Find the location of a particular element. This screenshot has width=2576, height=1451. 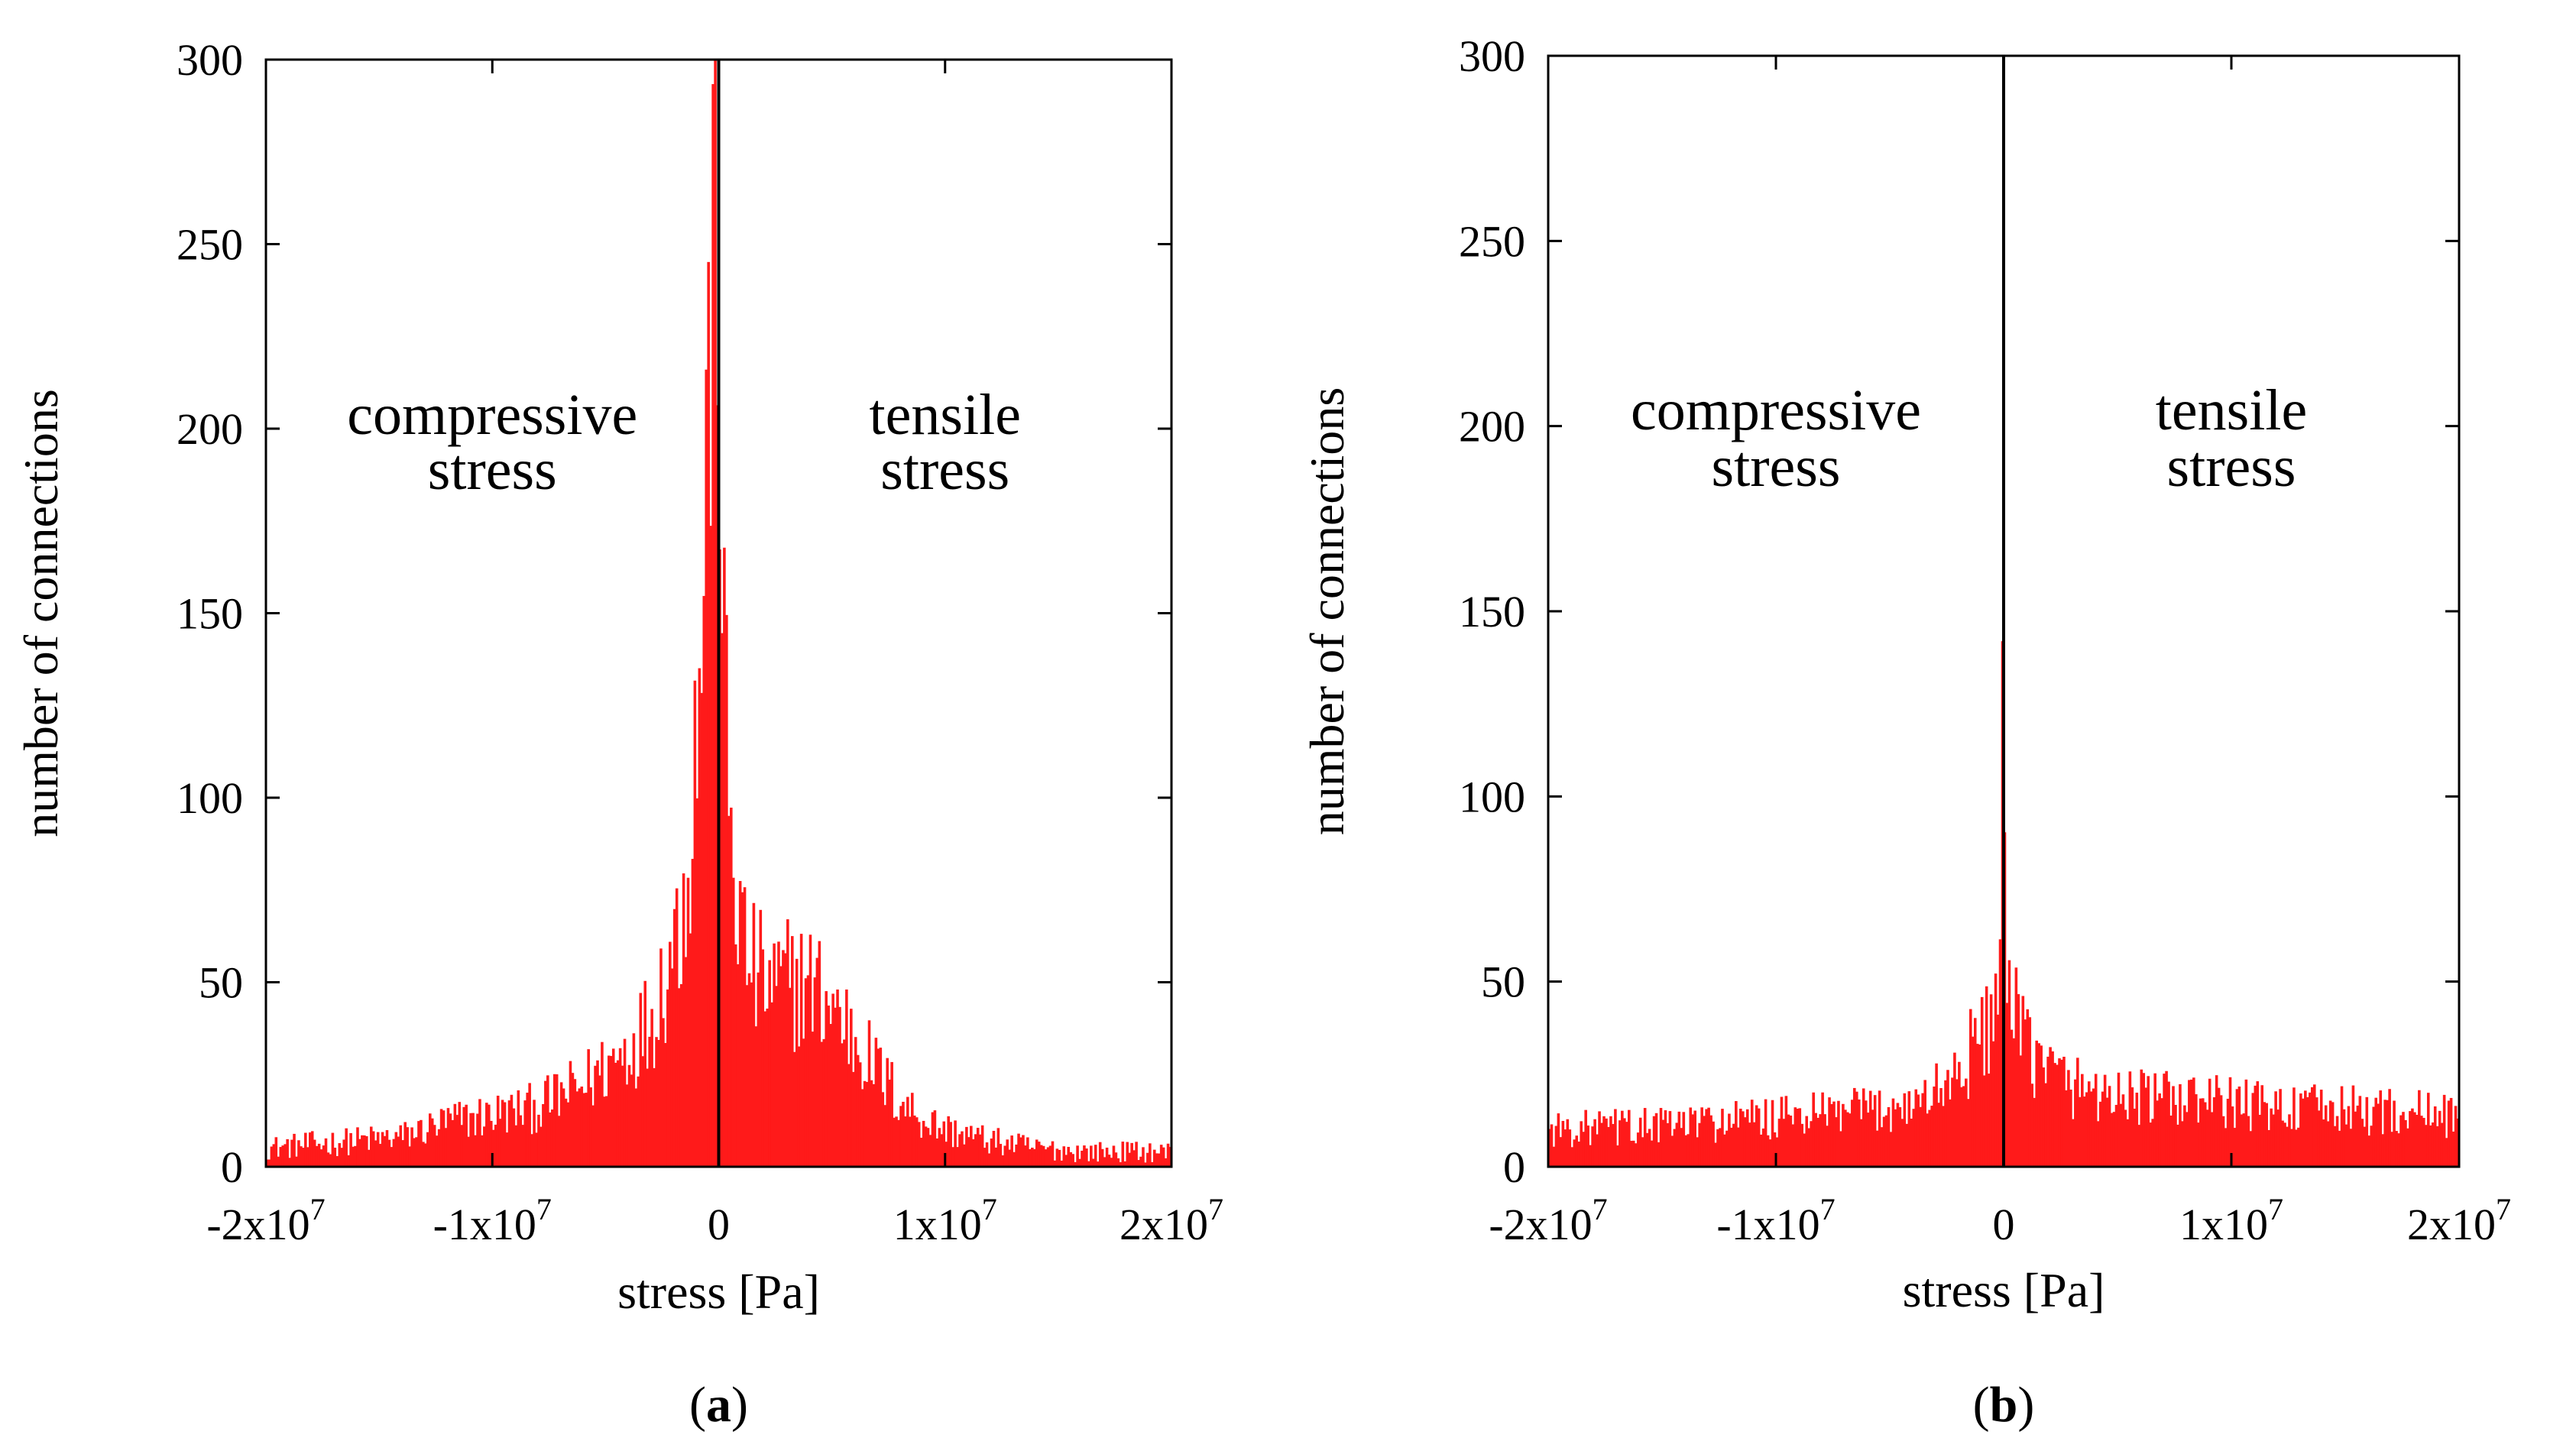

x-tick-label: -2x10⁷ is located at coordinates (265, 1220).